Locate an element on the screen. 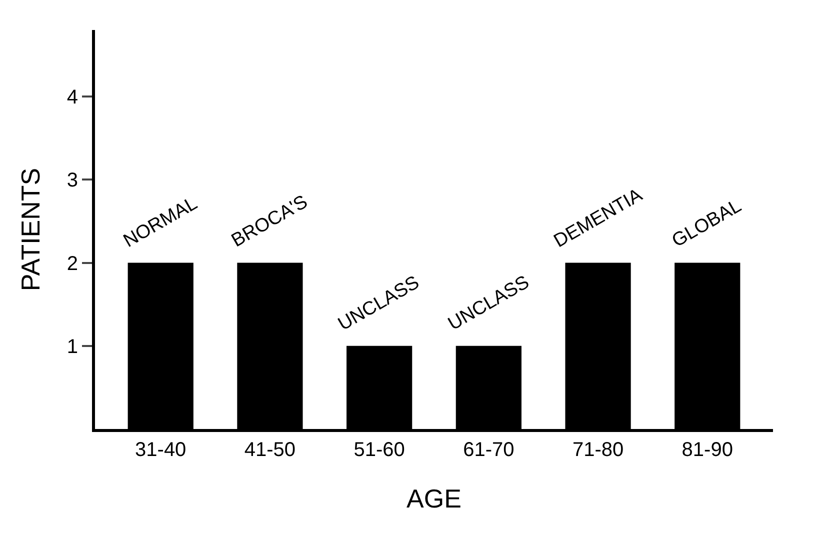 The image size is (813, 539). y-tick-label: 3 is located at coordinates (72, 181).